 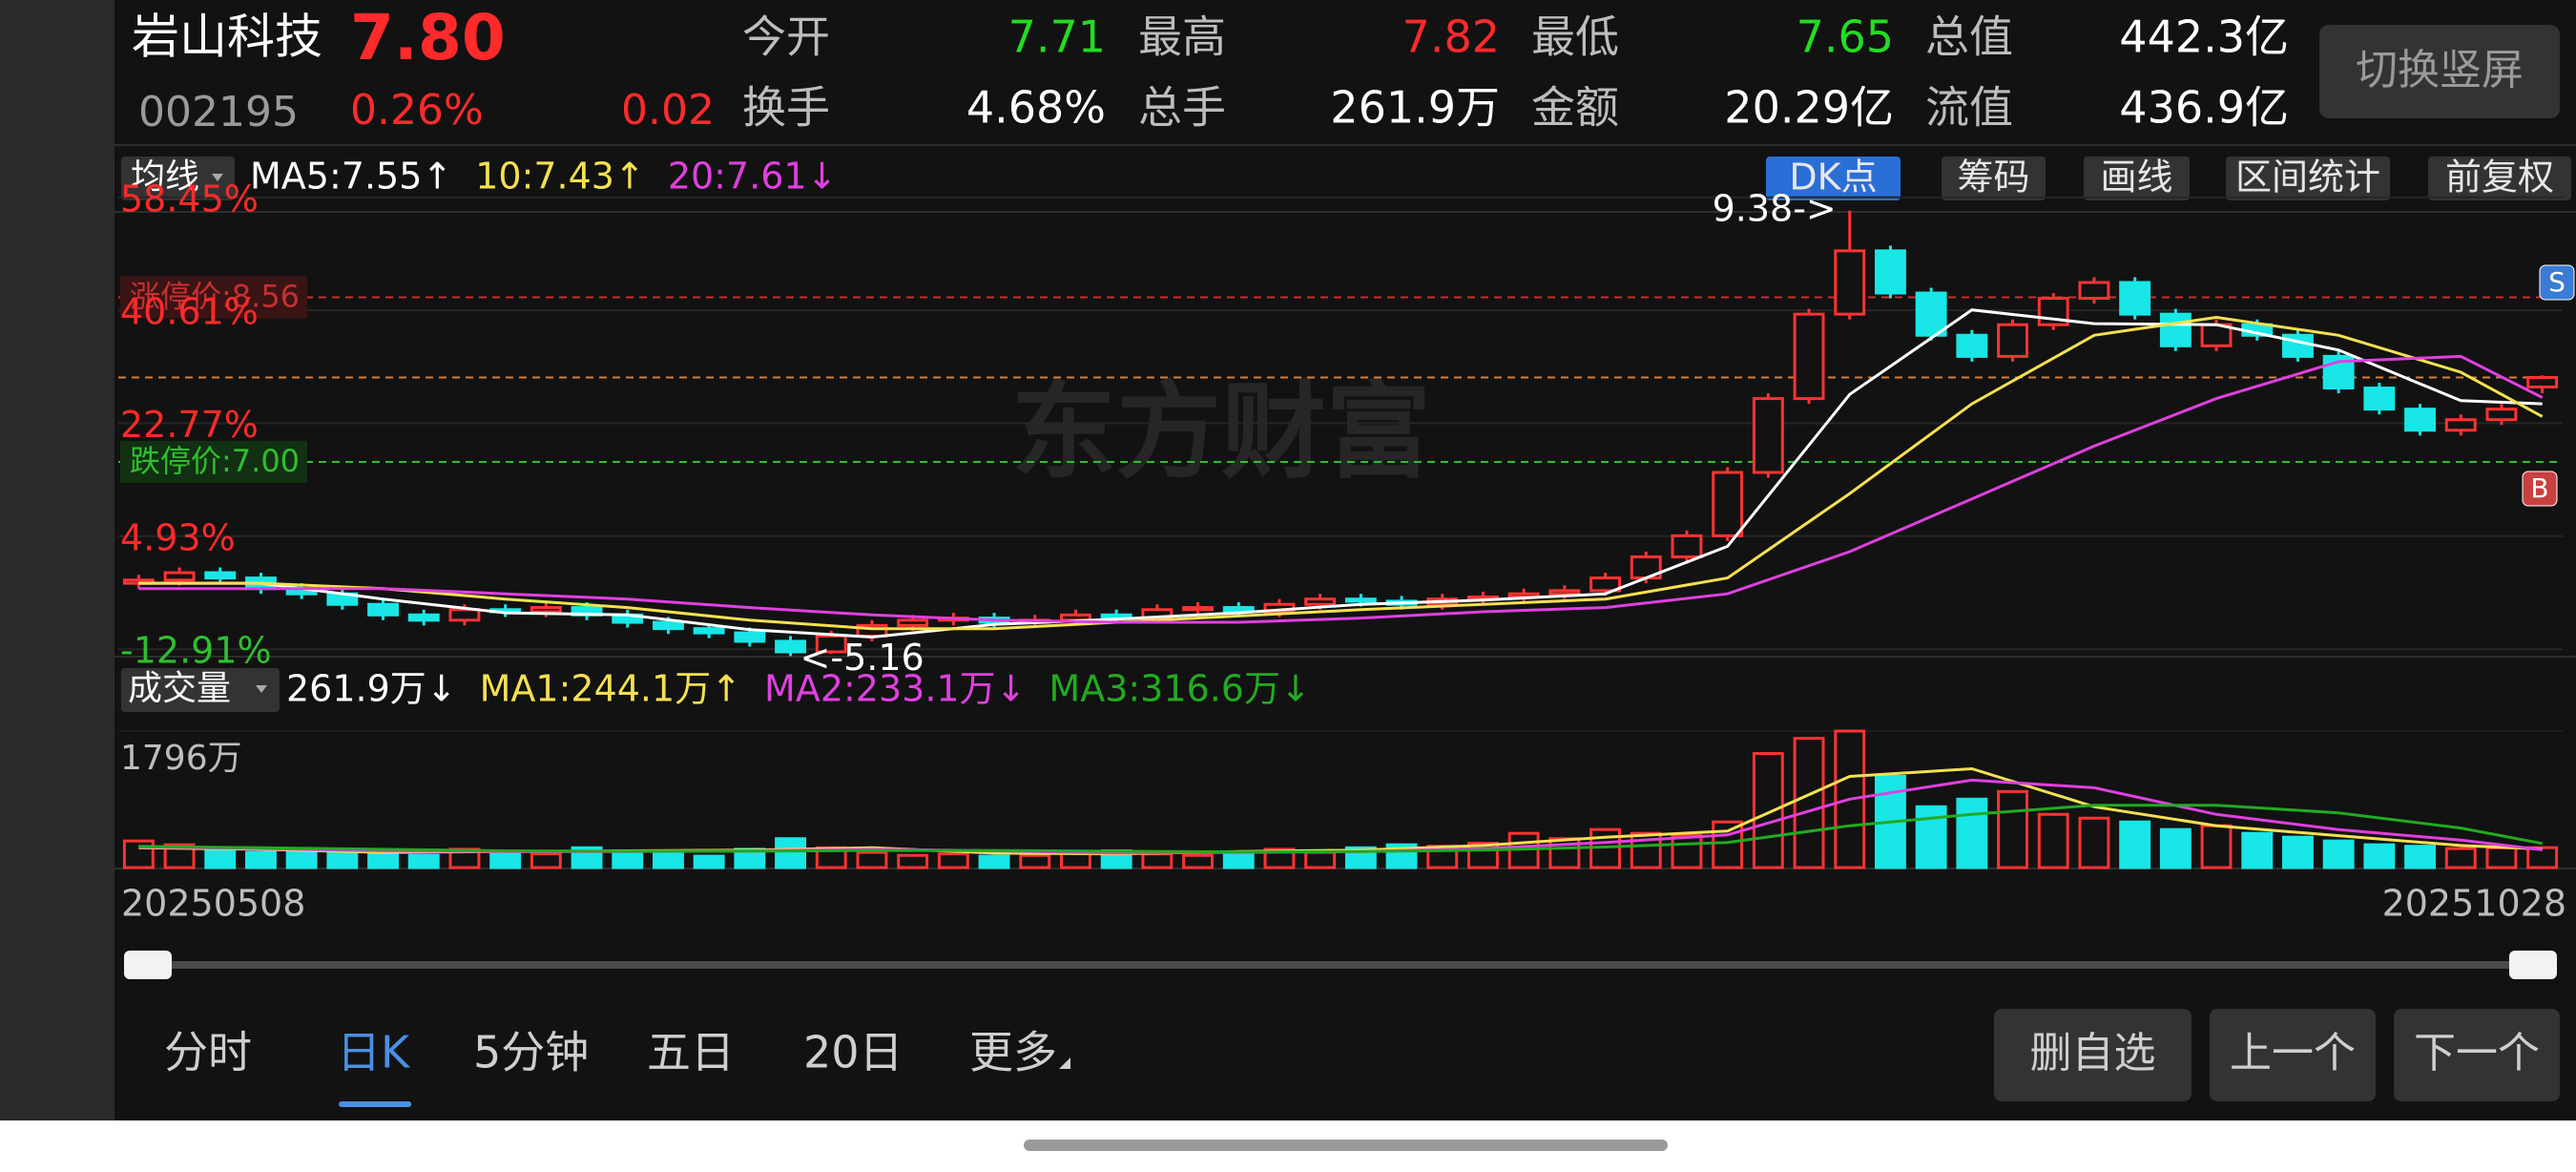 What do you see at coordinates (610, 689) in the screenshot?
I see `legend-entry: MA1:244.1万↑` at bounding box center [610, 689].